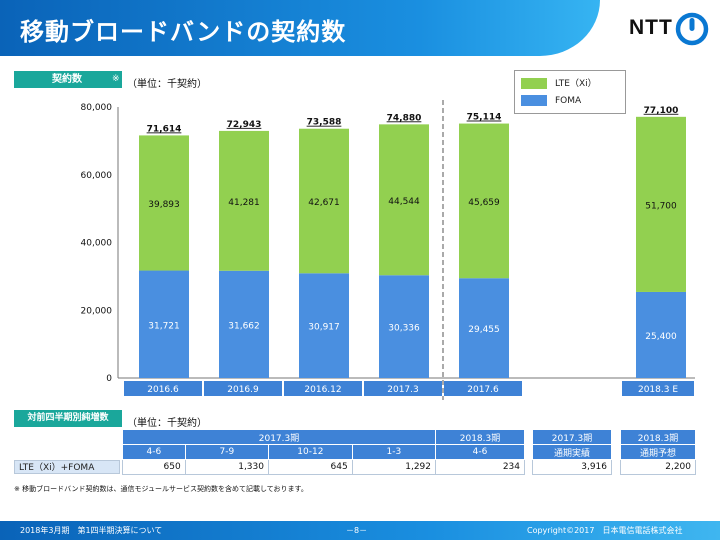 The image size is (720, 540). I want to click on data-label-foma: 31,662, so click(244, 326).